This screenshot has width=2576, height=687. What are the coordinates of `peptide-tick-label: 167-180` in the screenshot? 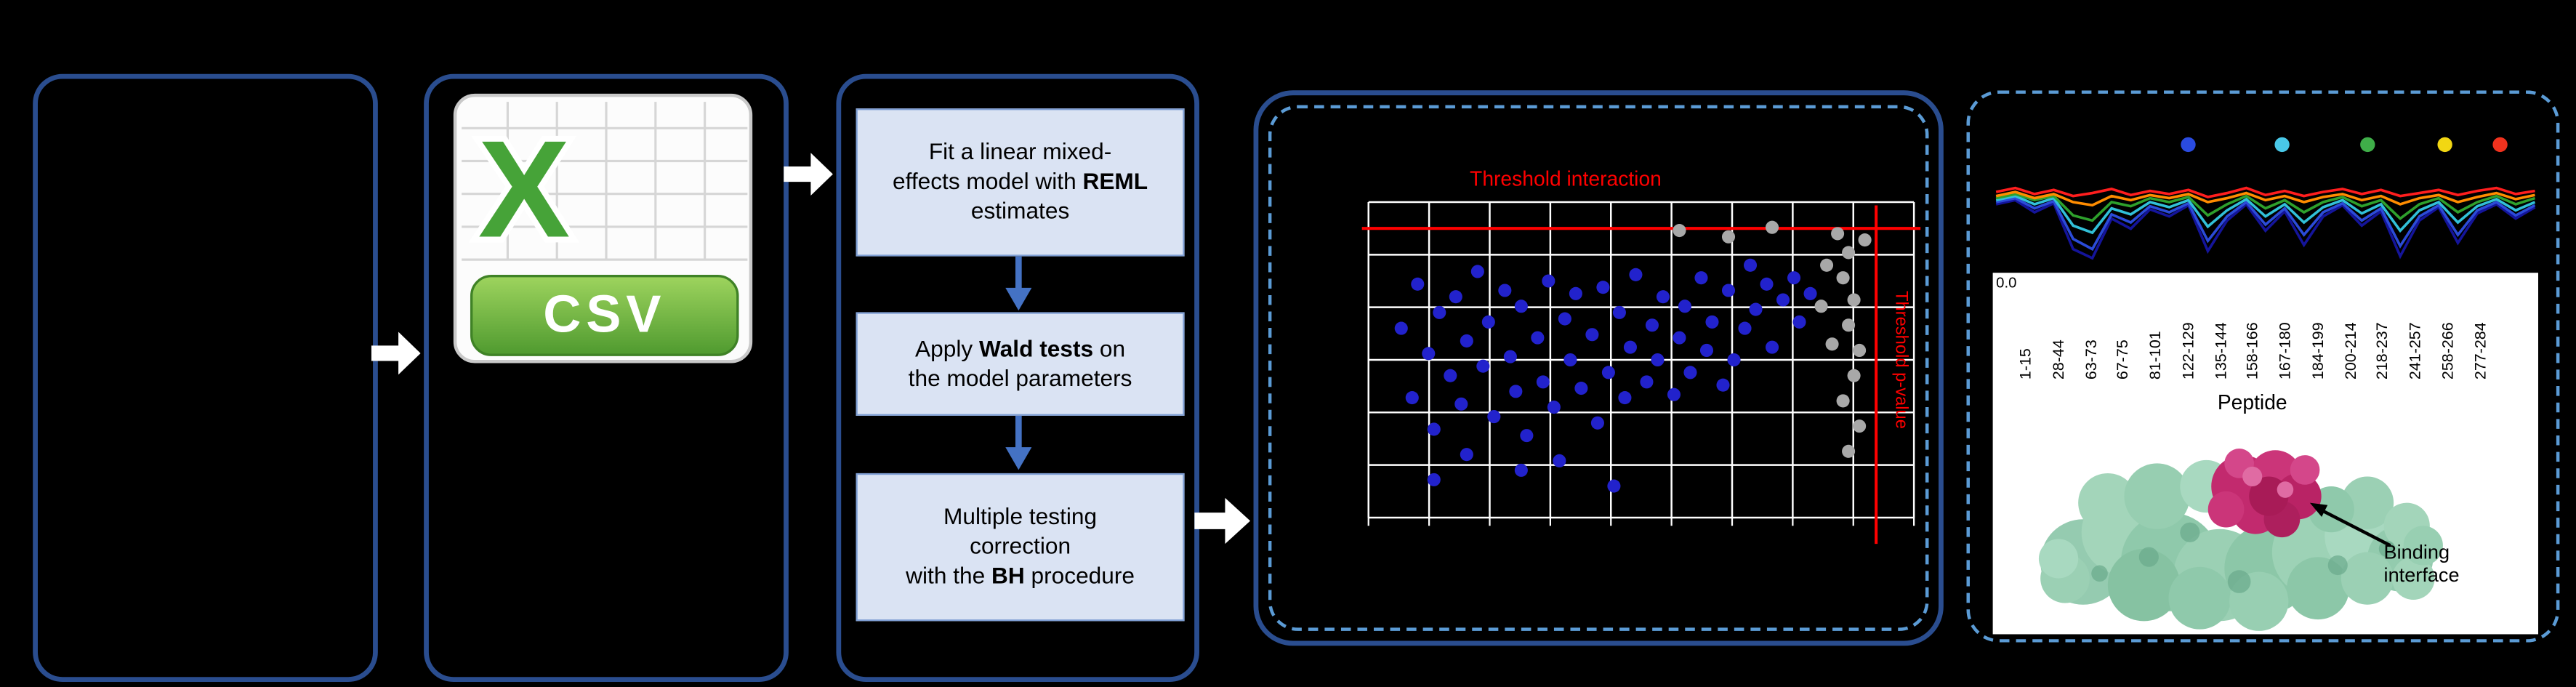 It's located at (2286, 351).